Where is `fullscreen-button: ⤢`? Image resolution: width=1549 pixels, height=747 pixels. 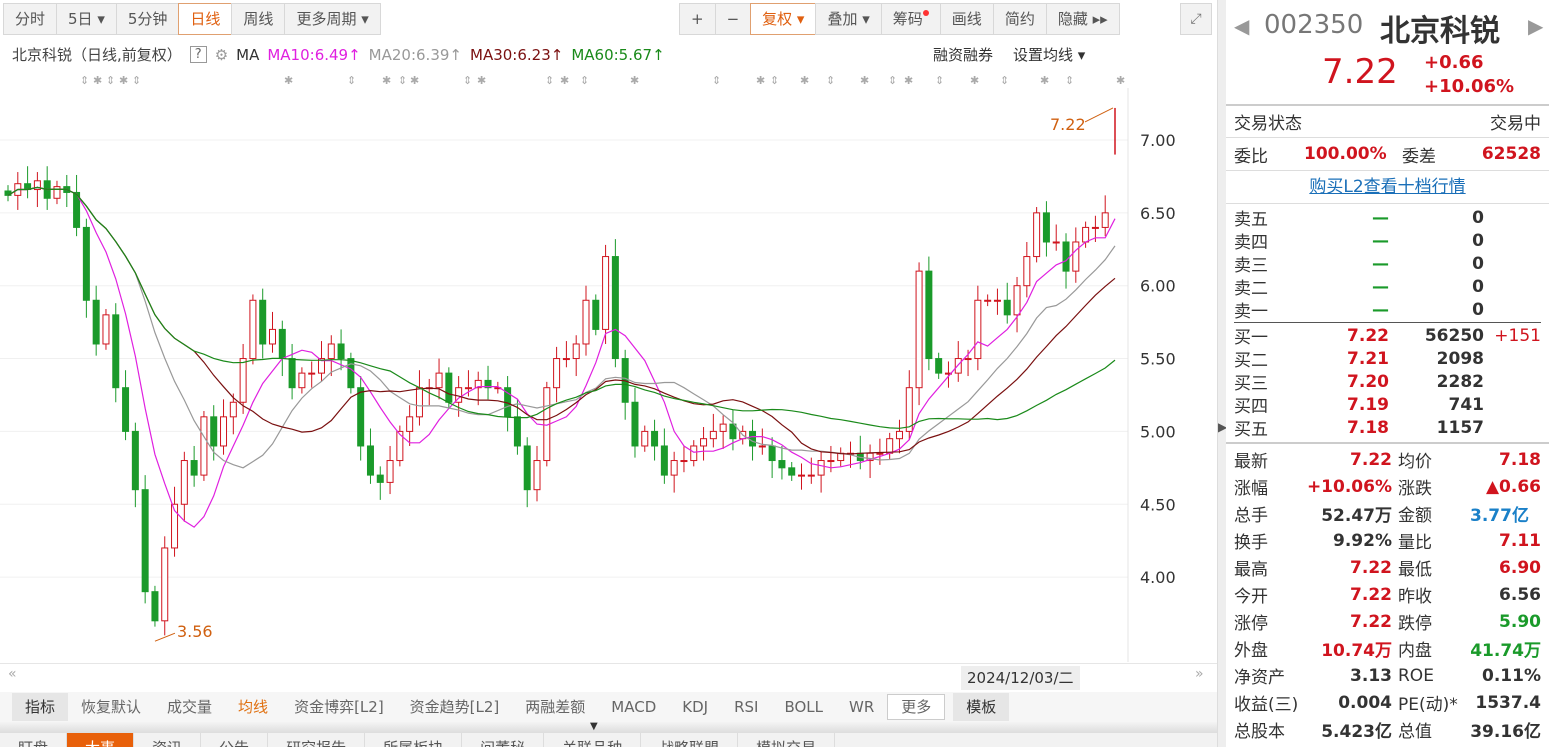 fullscreen-button: ⤢ is located at coordinates (1196, 19).